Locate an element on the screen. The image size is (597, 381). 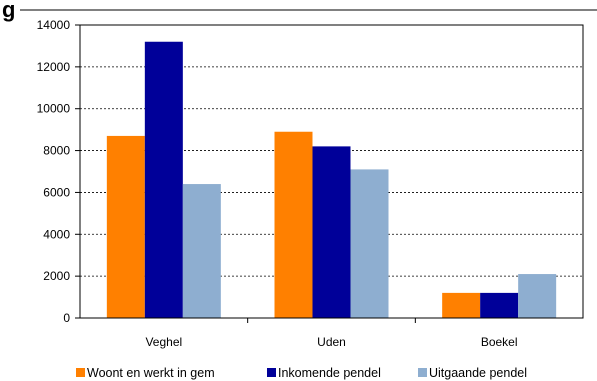
y-tick-label: 6000 is located at coordinates (56, 192).